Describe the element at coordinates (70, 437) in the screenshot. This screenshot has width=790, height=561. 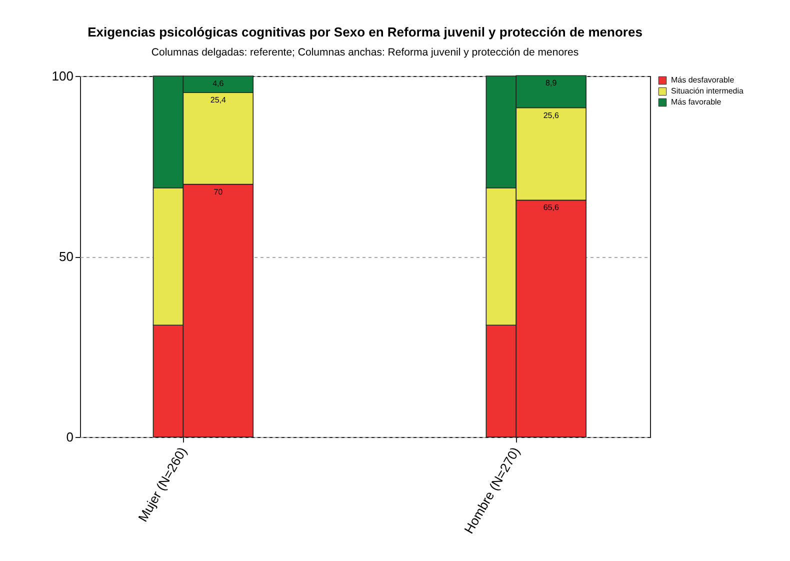
I see `y-tick-label: 0` at that location.